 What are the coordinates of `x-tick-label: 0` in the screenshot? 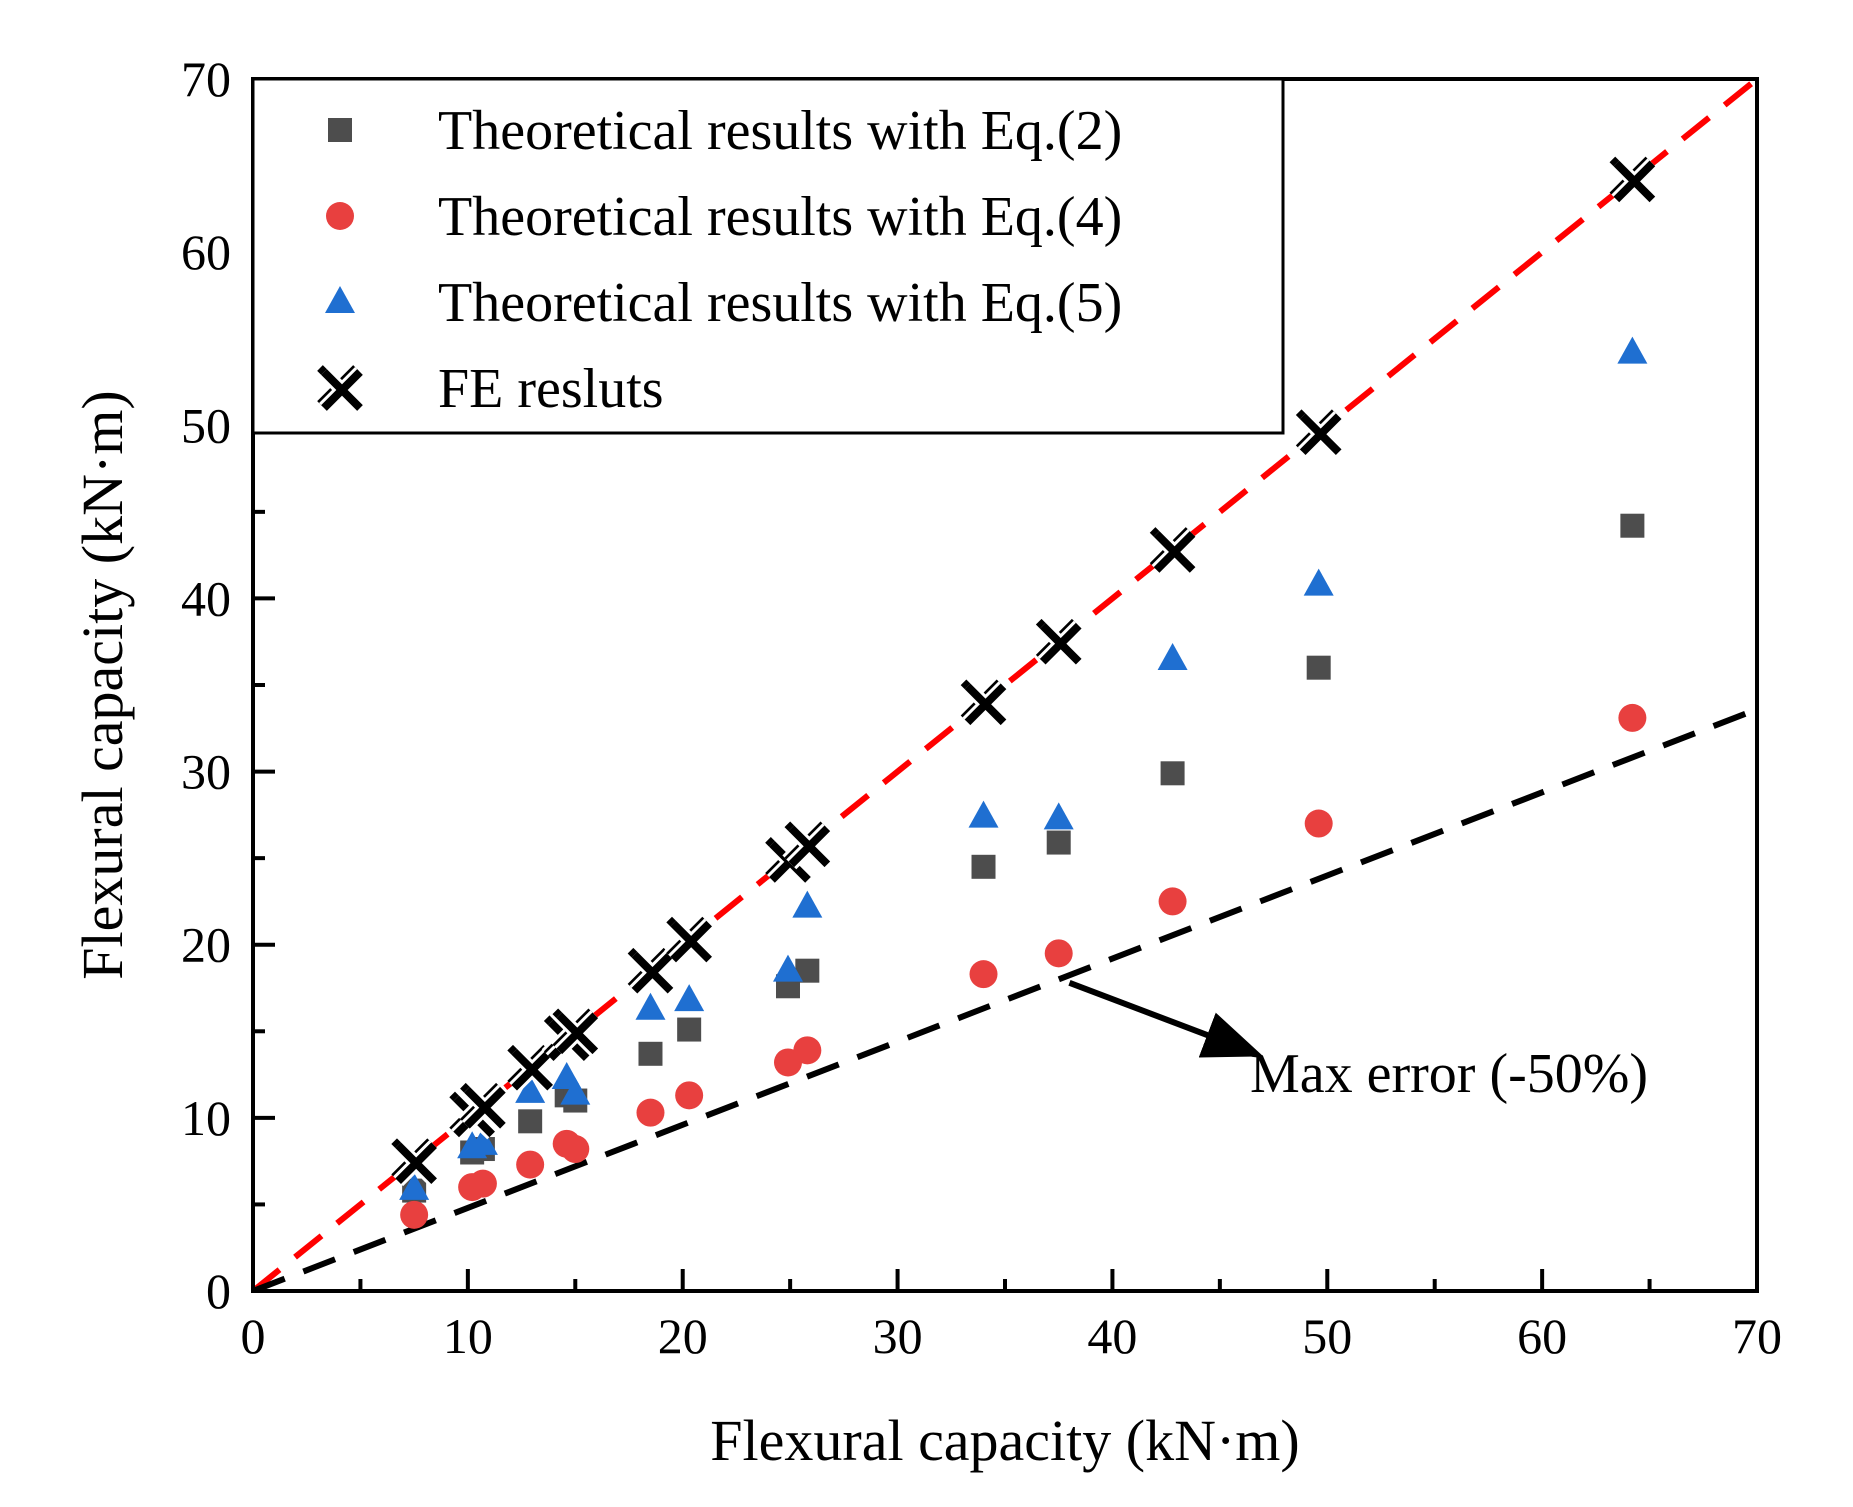 It's located at (253, 1336).